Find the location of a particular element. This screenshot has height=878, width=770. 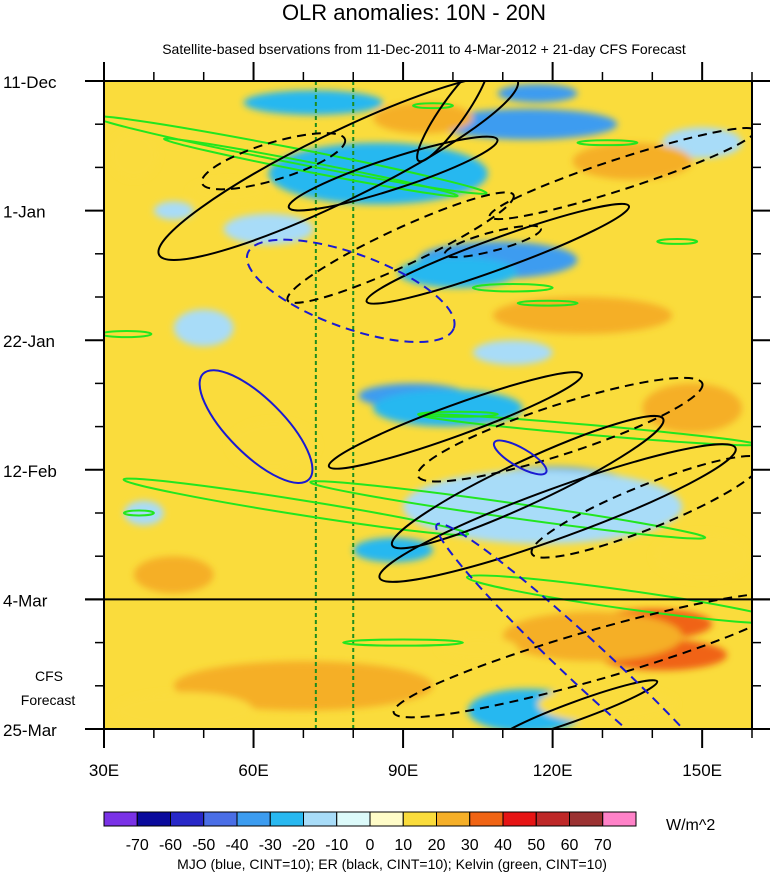

colorbar-label: 40 is located at coordinates (503, 845).